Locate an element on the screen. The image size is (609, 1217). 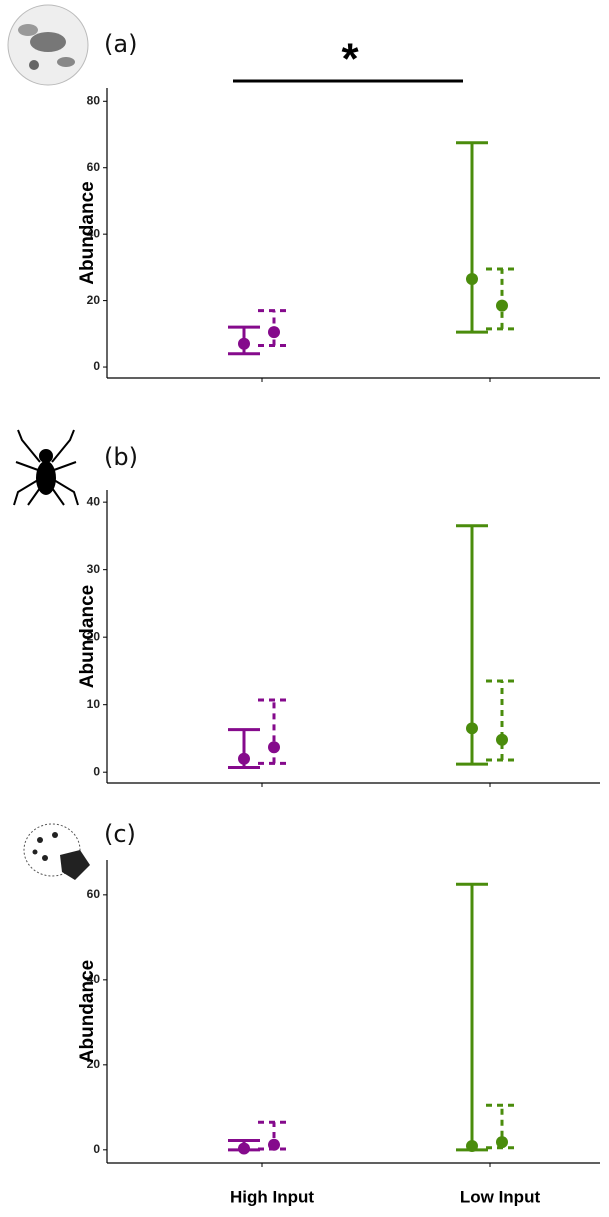
y-tick-label: 30 is located at coordinates (94, 569).